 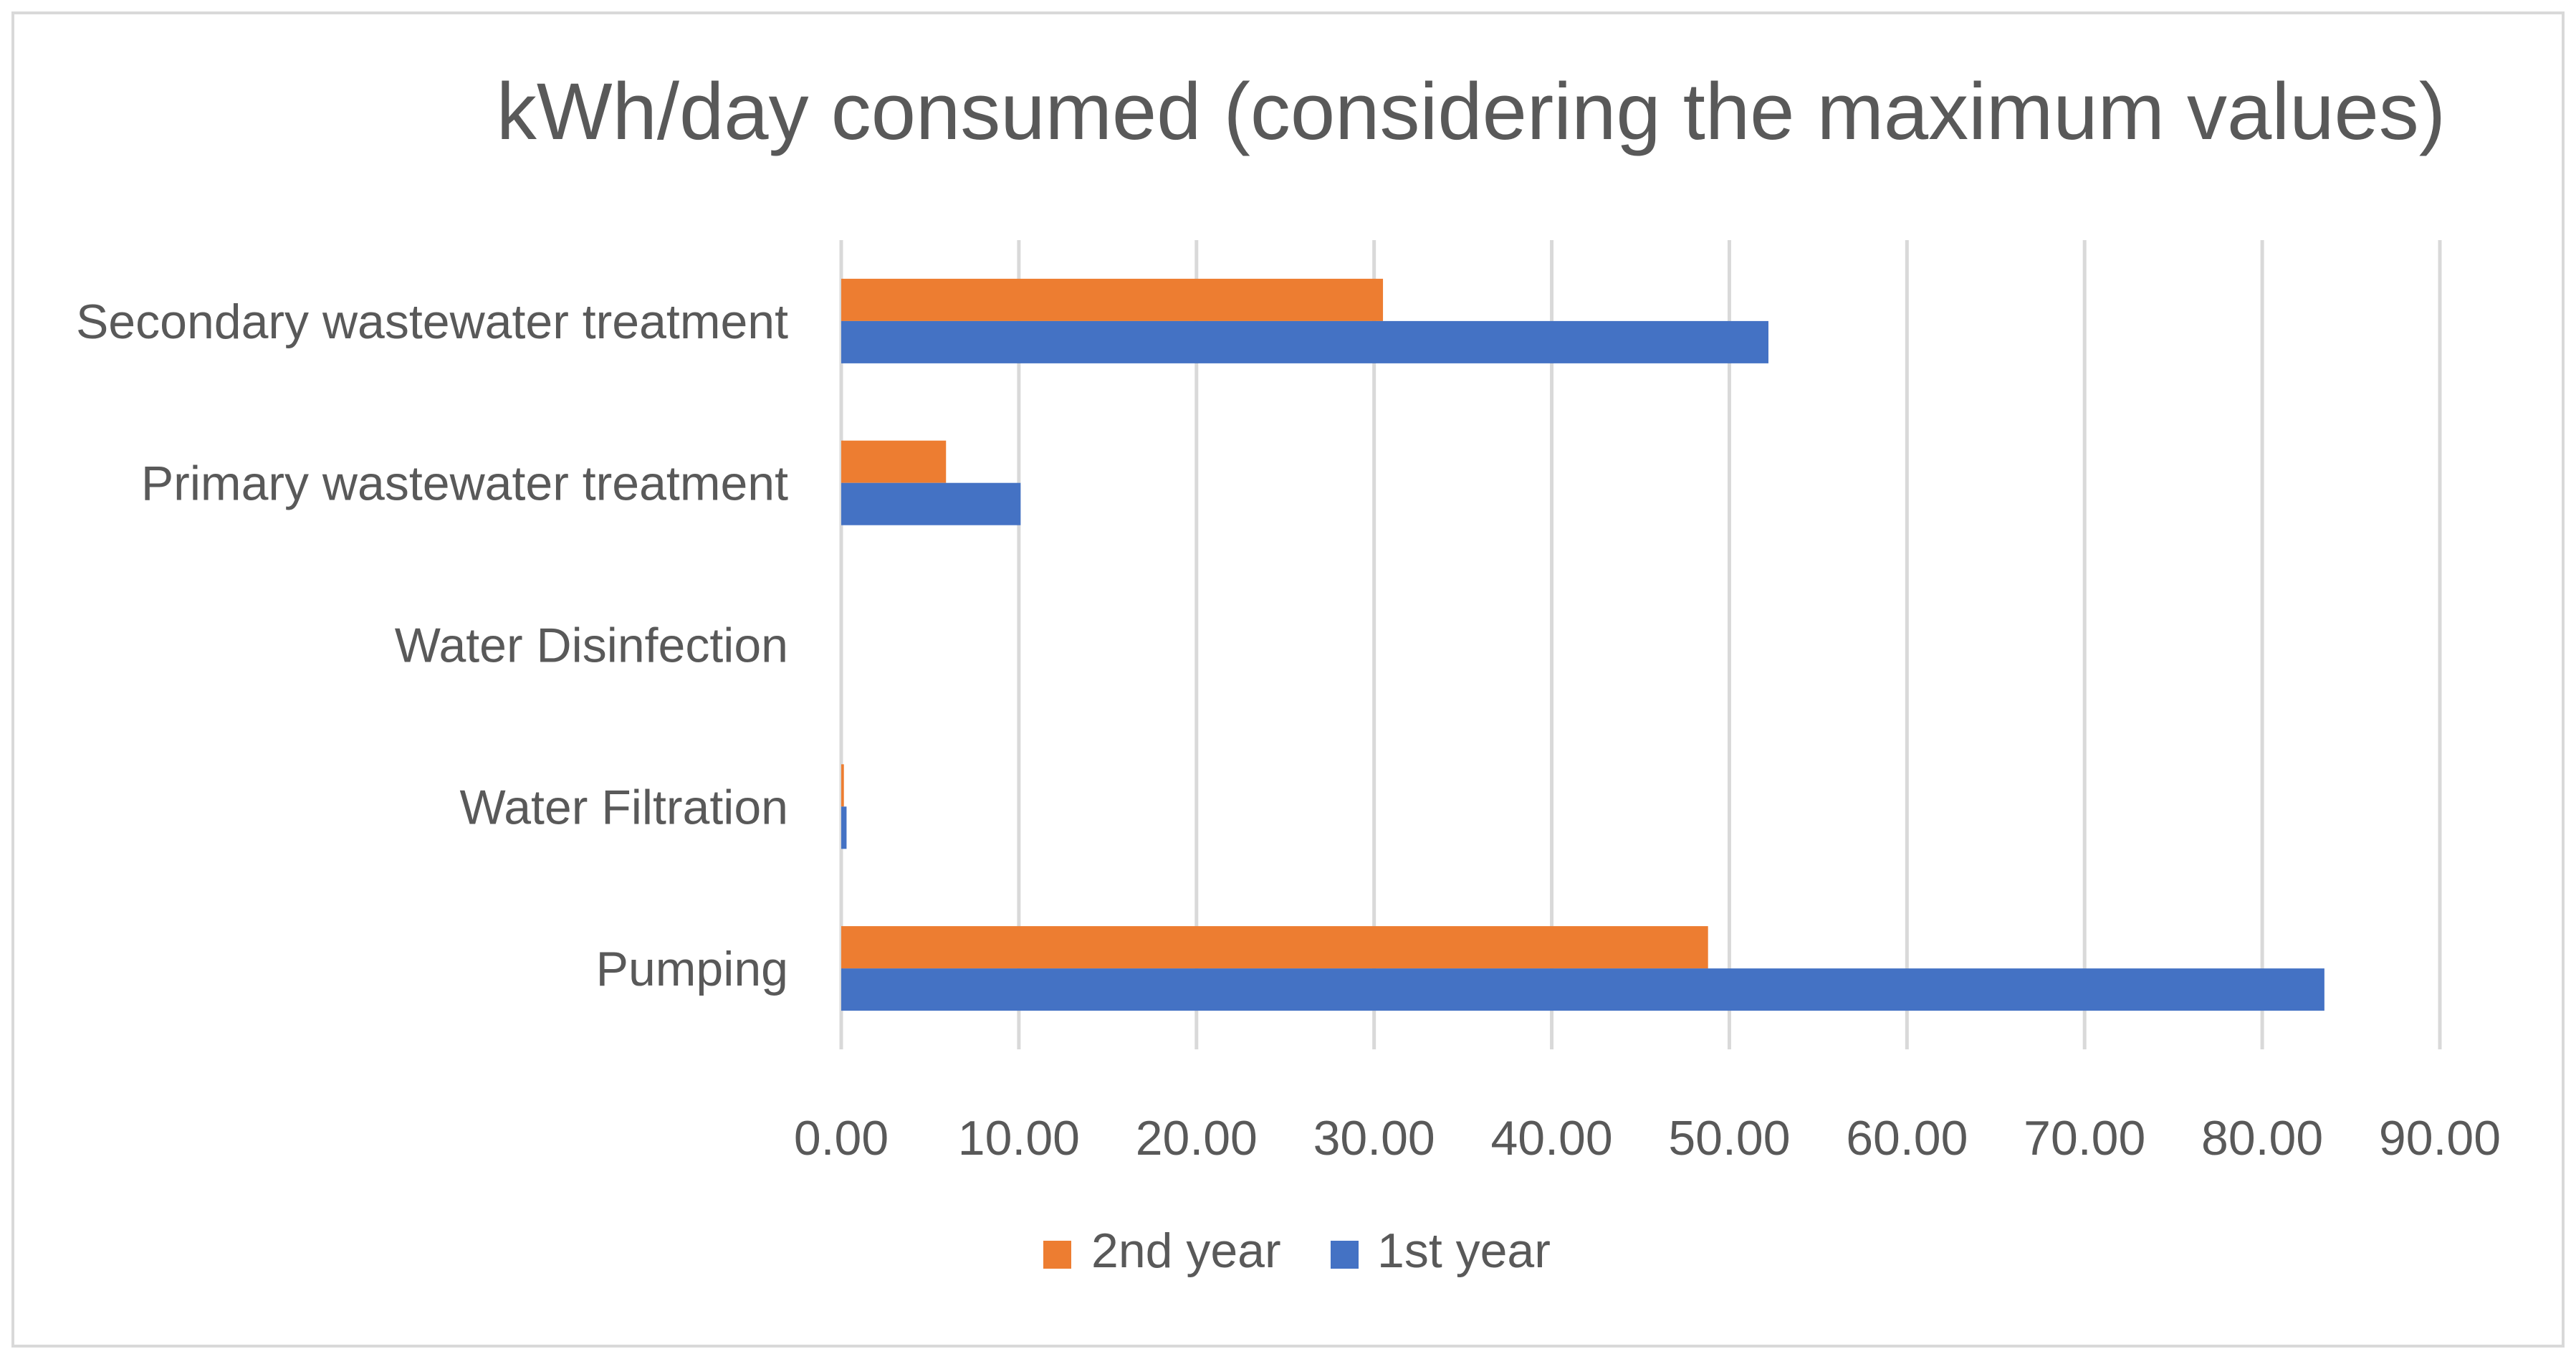 What do you see at coordinates (1112, 299) in the screenshot?
I see `bar-2nd-year-secondary-wastewater-treatment` at bounding box center [1112, 299].